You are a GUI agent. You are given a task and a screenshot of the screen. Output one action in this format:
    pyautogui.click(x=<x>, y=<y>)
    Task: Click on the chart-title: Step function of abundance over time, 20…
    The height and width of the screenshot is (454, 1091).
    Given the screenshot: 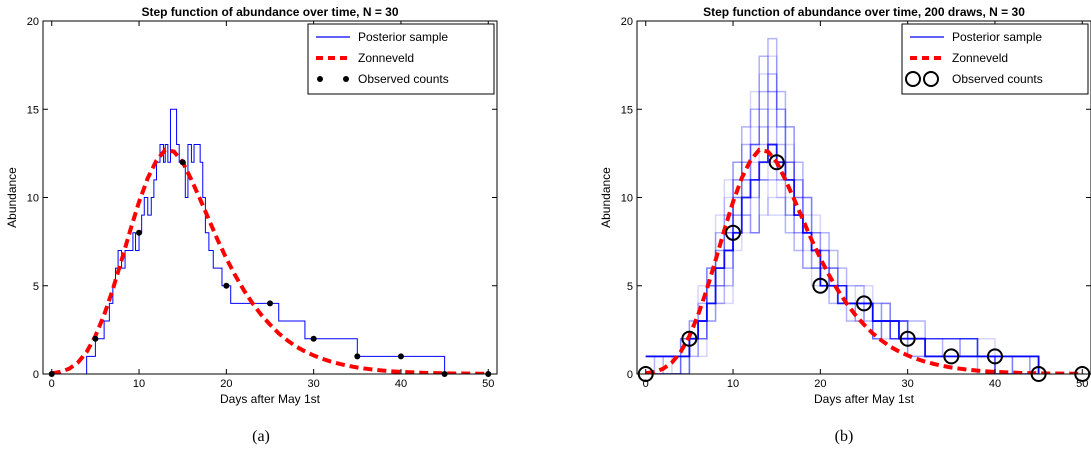 What is the action you would take?
    pyautogui.click(x=864, y=12)
    